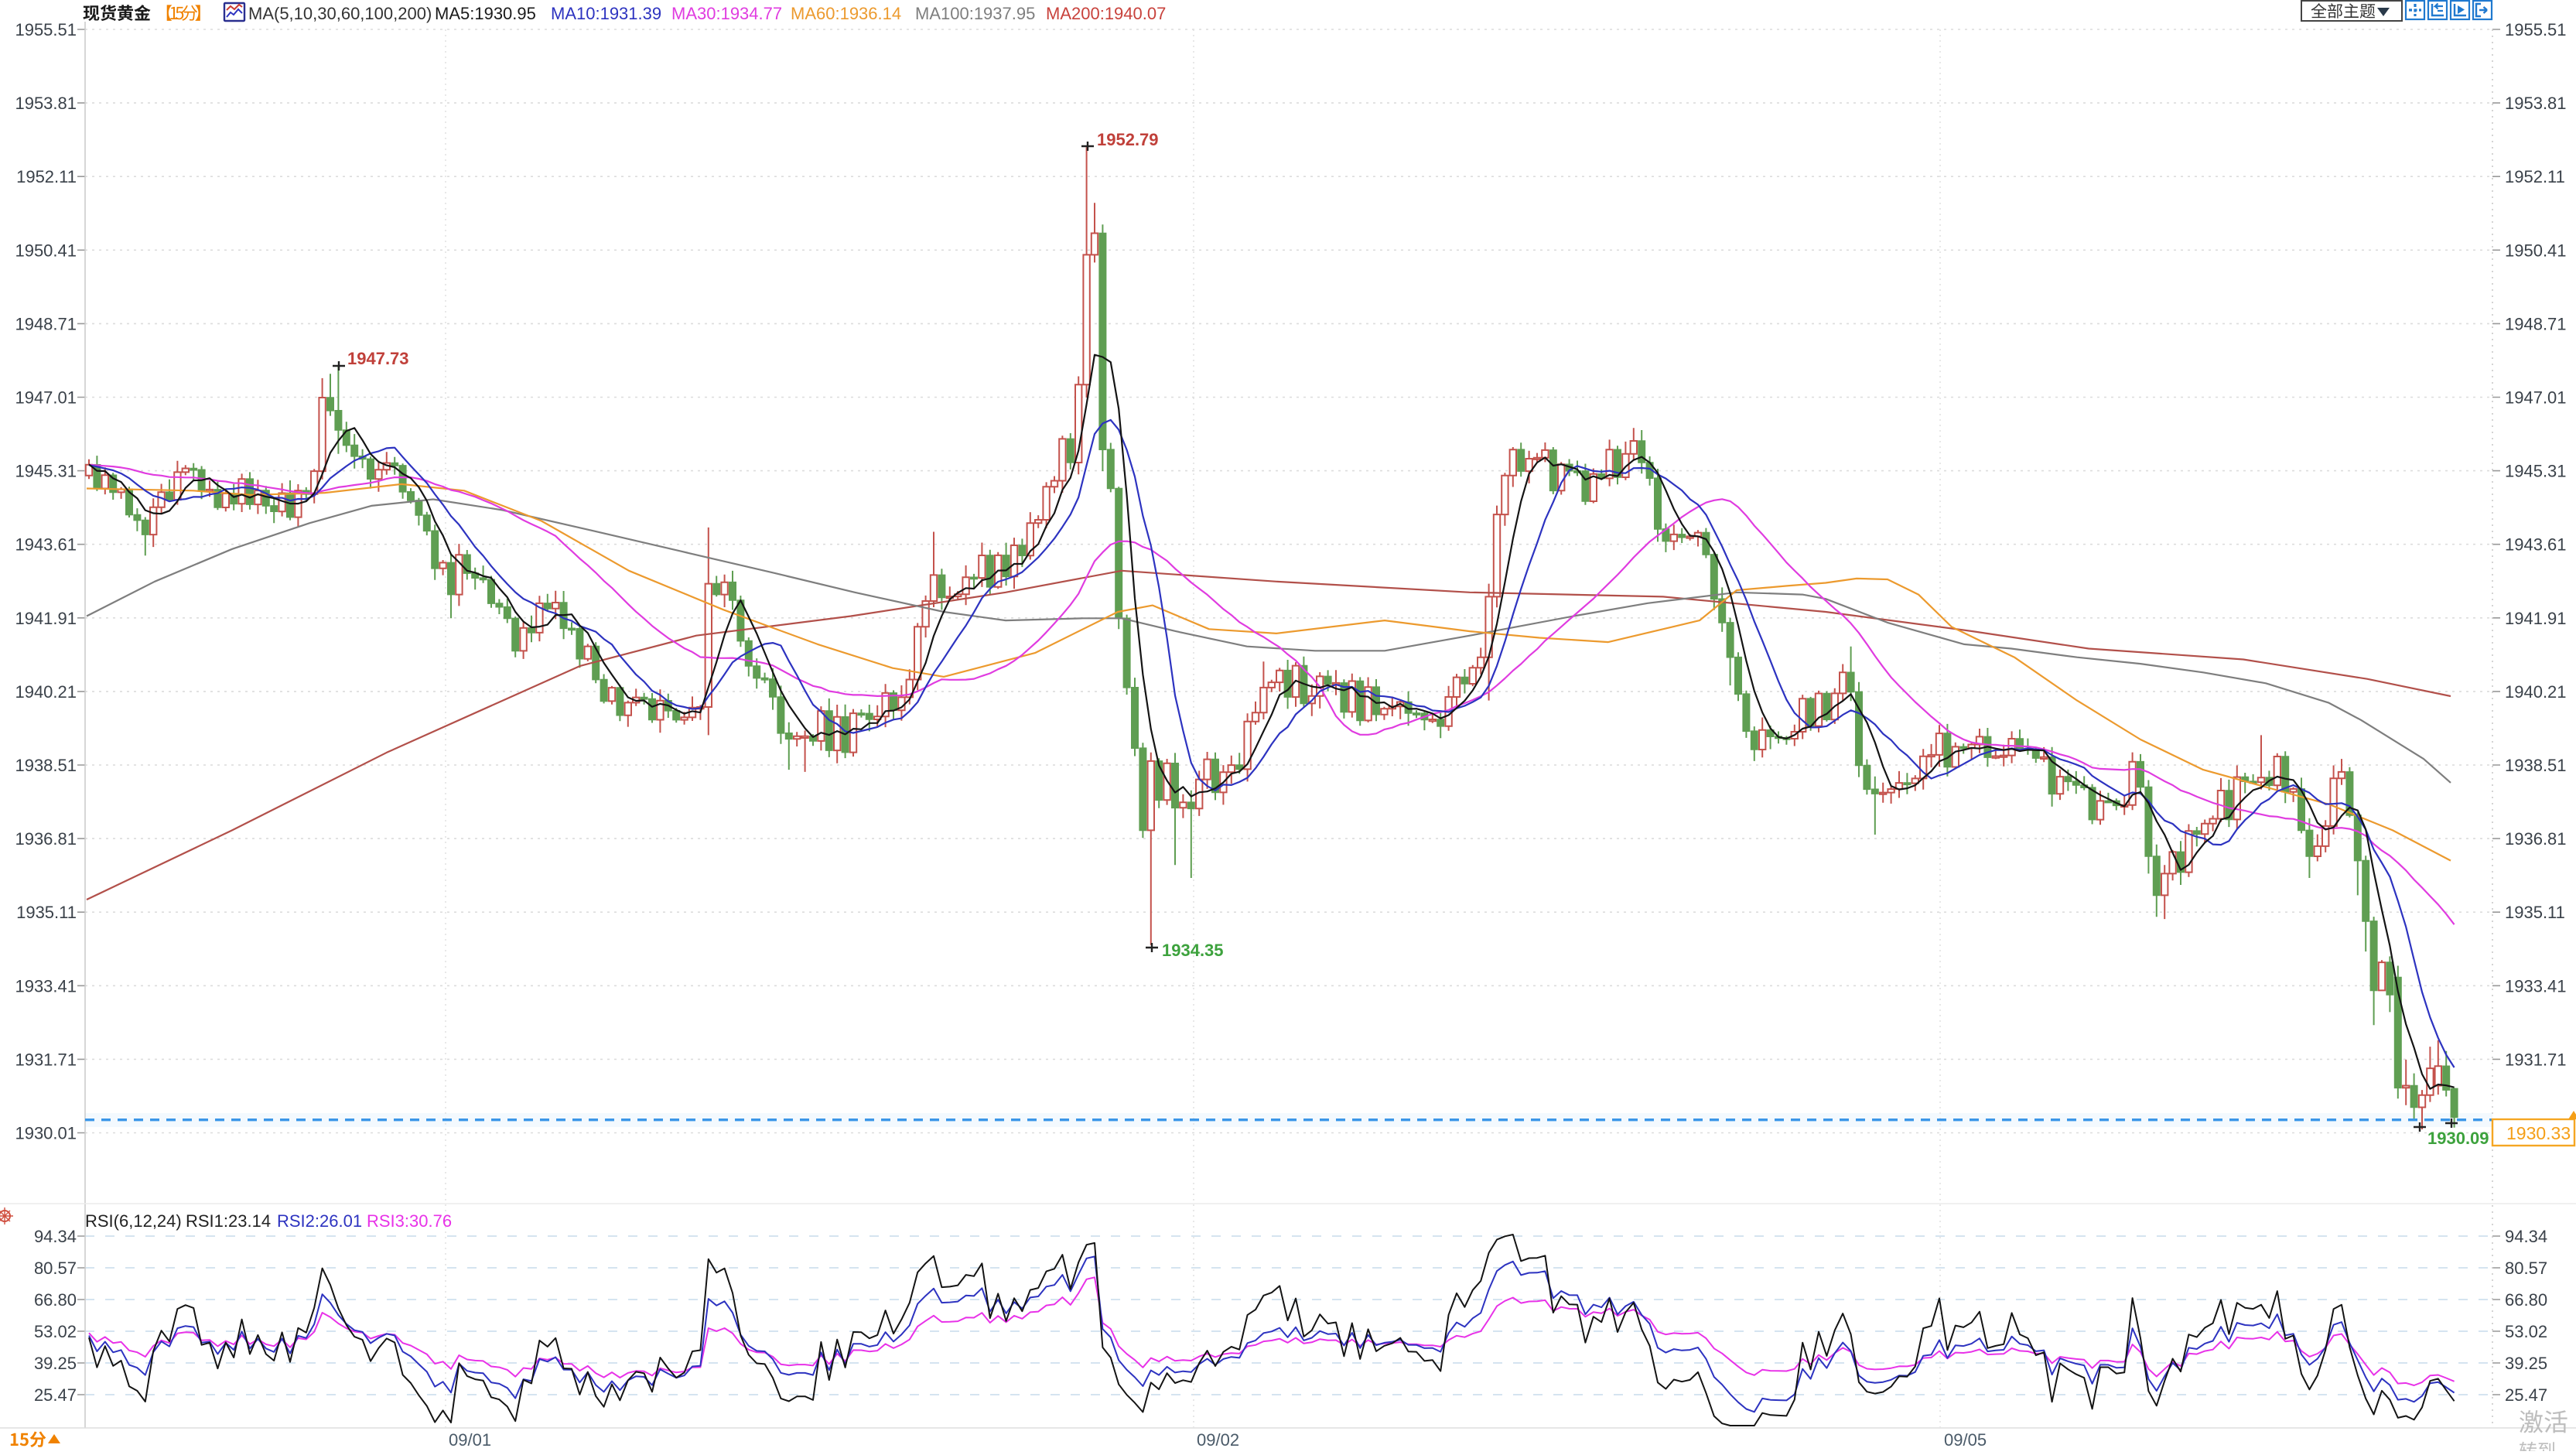 The width and height of the screenshot is (2576, 1455). What do you see at coordinates (228, 1221) in the screenshot?
I see `svg-text: RSI1:23.14` at bounding box center [228, 1221].